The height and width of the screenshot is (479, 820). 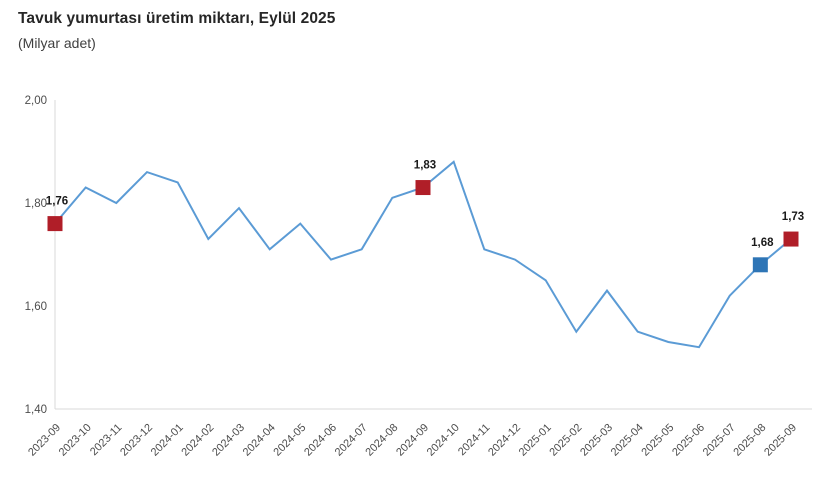 What do you see at coordinates (627, 440) in the screenshot?
I see `x-axis-label: 2025-04` at bounding box center [627, 440].